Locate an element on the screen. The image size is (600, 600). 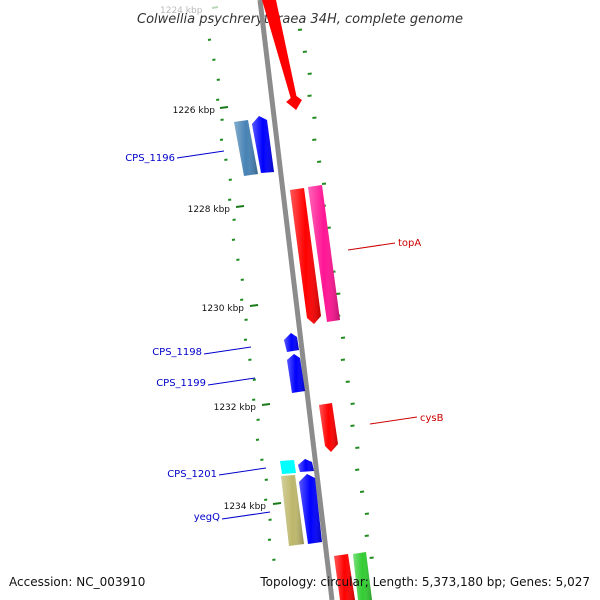
tick-label: 1228 kbp is located at coordinates (209, 210).